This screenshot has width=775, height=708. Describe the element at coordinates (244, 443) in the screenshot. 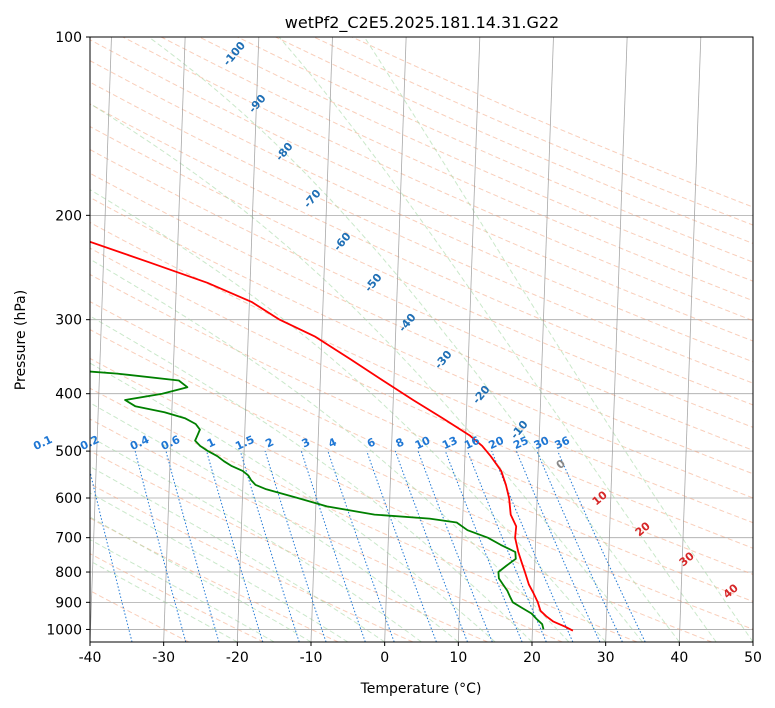

I see `mixing-ratio-label: 1.5` at that location.